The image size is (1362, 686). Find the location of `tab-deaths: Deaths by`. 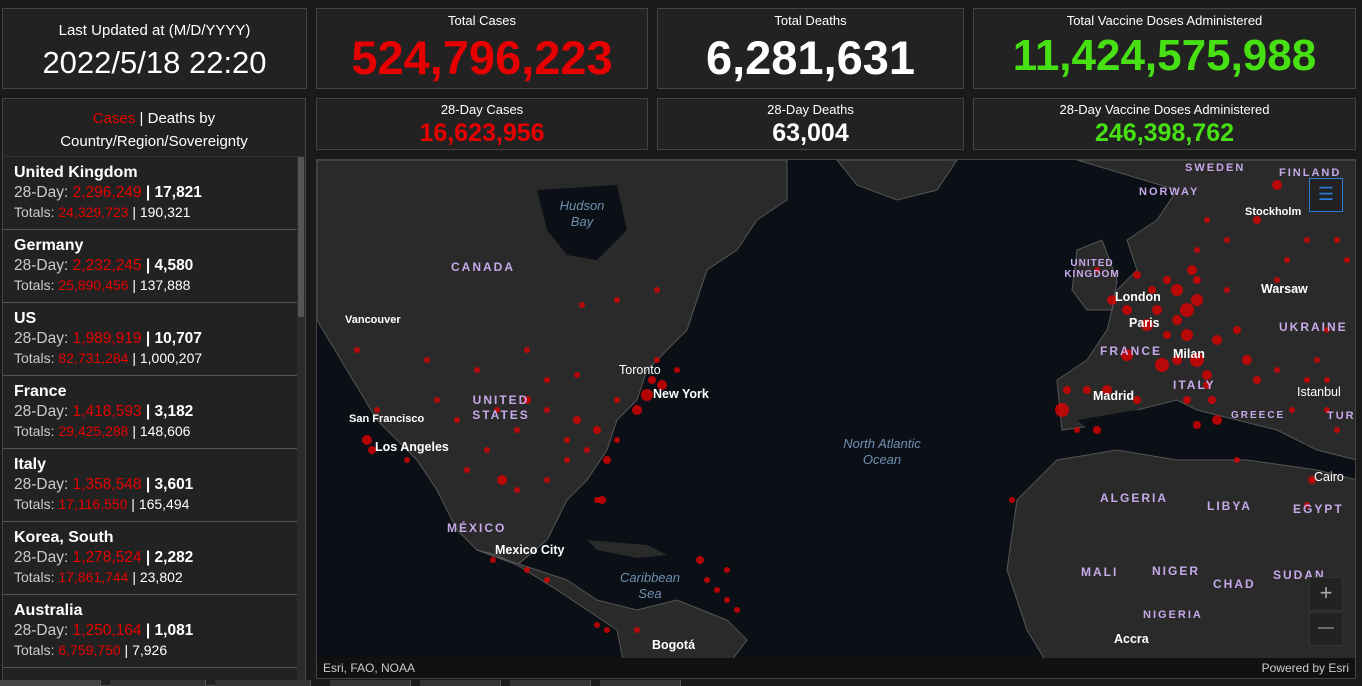

tab-deaths: Deaths by is located at coordinates (181, 118).